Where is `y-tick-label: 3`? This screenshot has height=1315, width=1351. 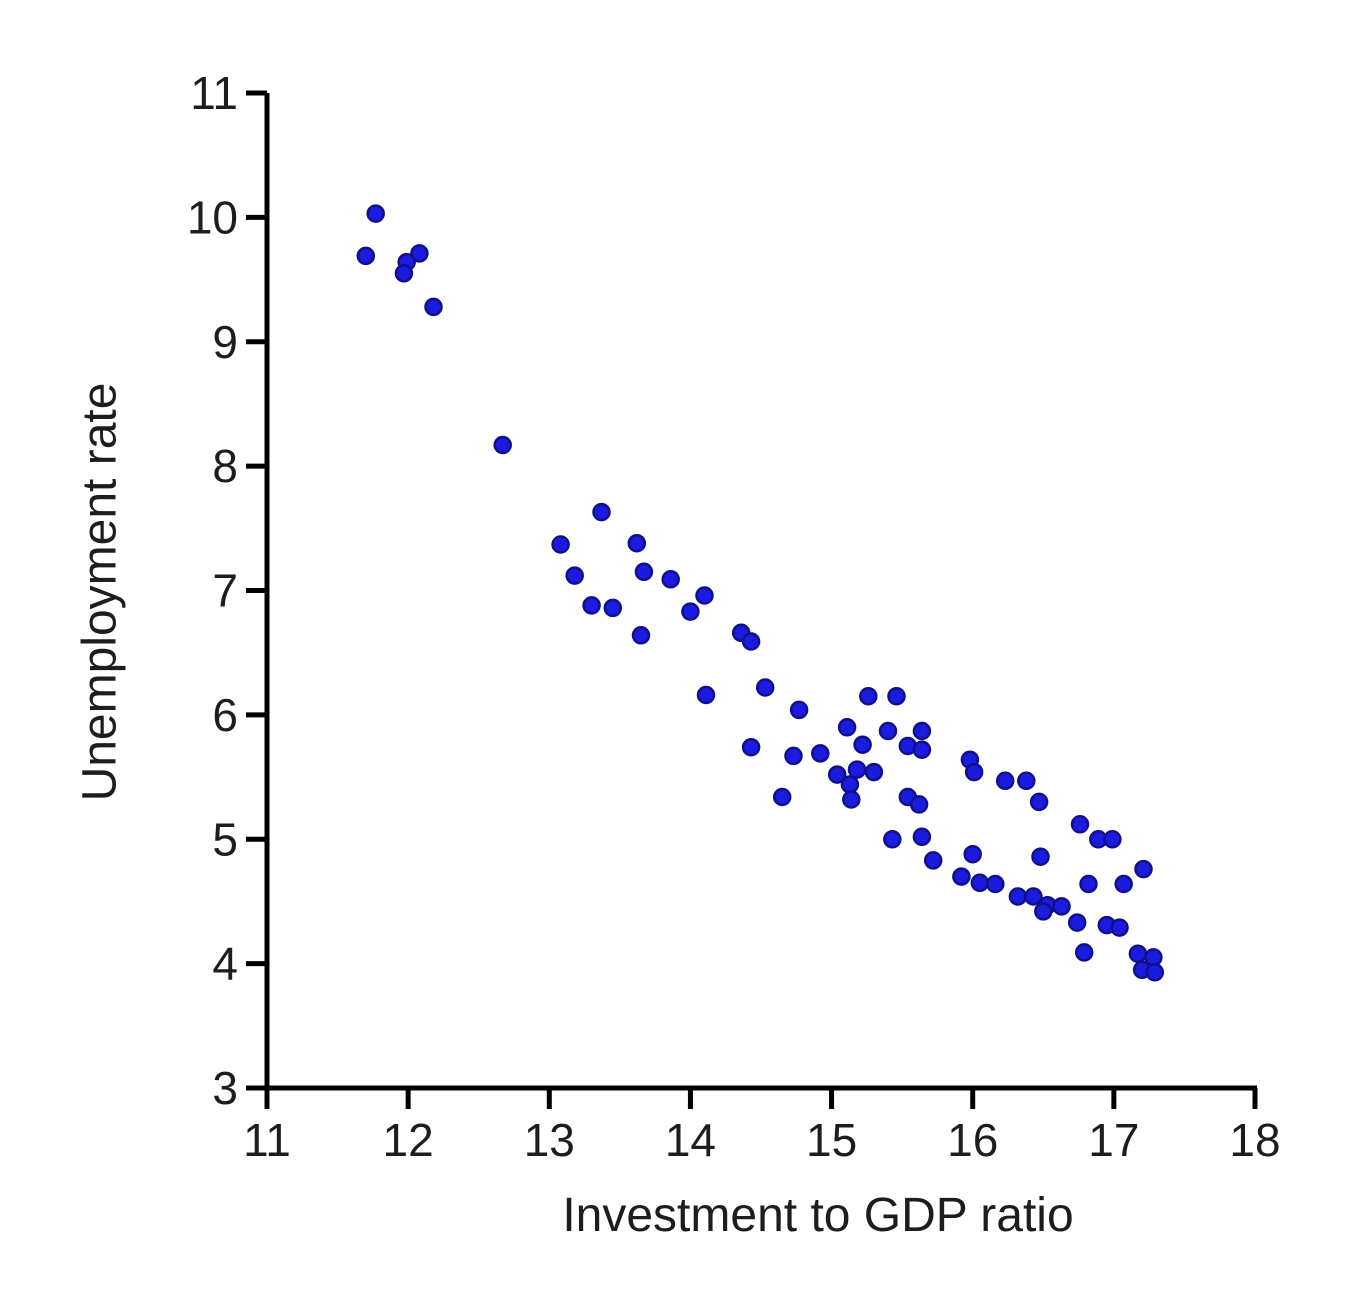 y-tick-label: 3 is located at coordinates (225, 1088).